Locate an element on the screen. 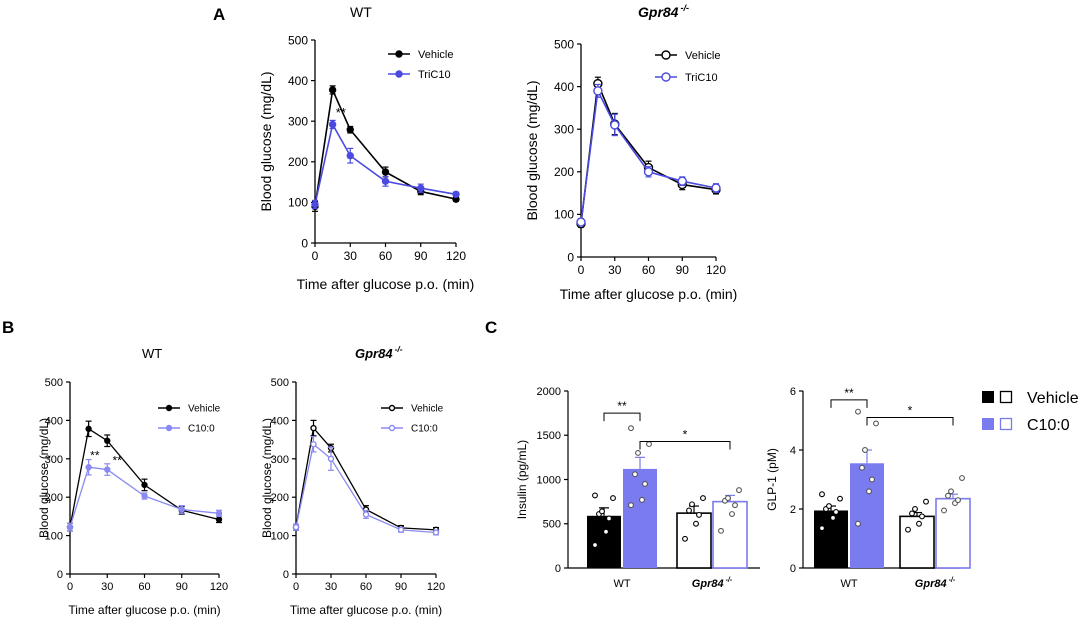 The width and height of the screenshot is (1084, 622). y-tick-label: 1000 is located at coordinates (549, 480).